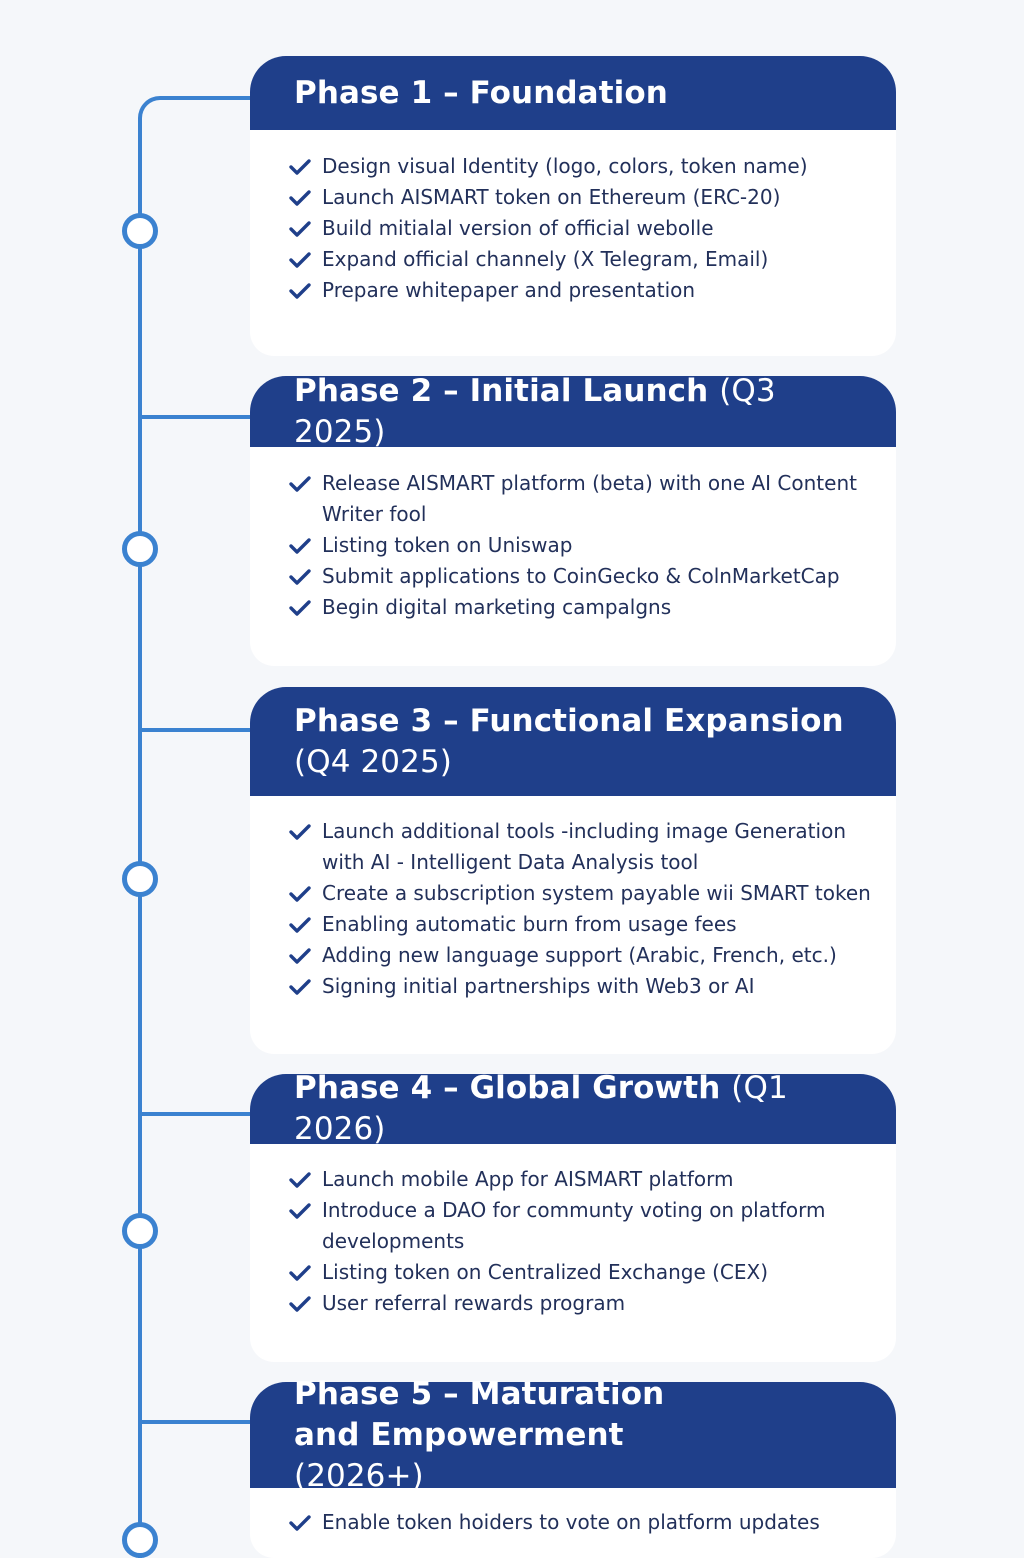  I want to click on phase-4-header: Phase 4 – Global Growth (Q1 2026), so click(573, 1108).